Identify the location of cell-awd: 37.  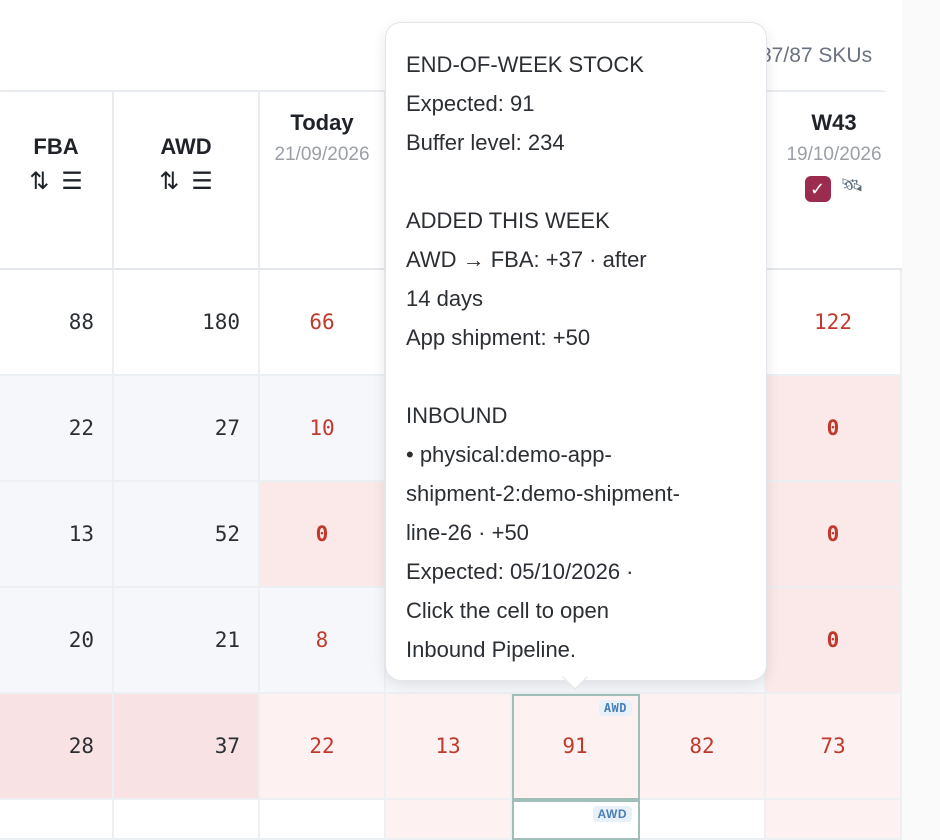
(187, 747).